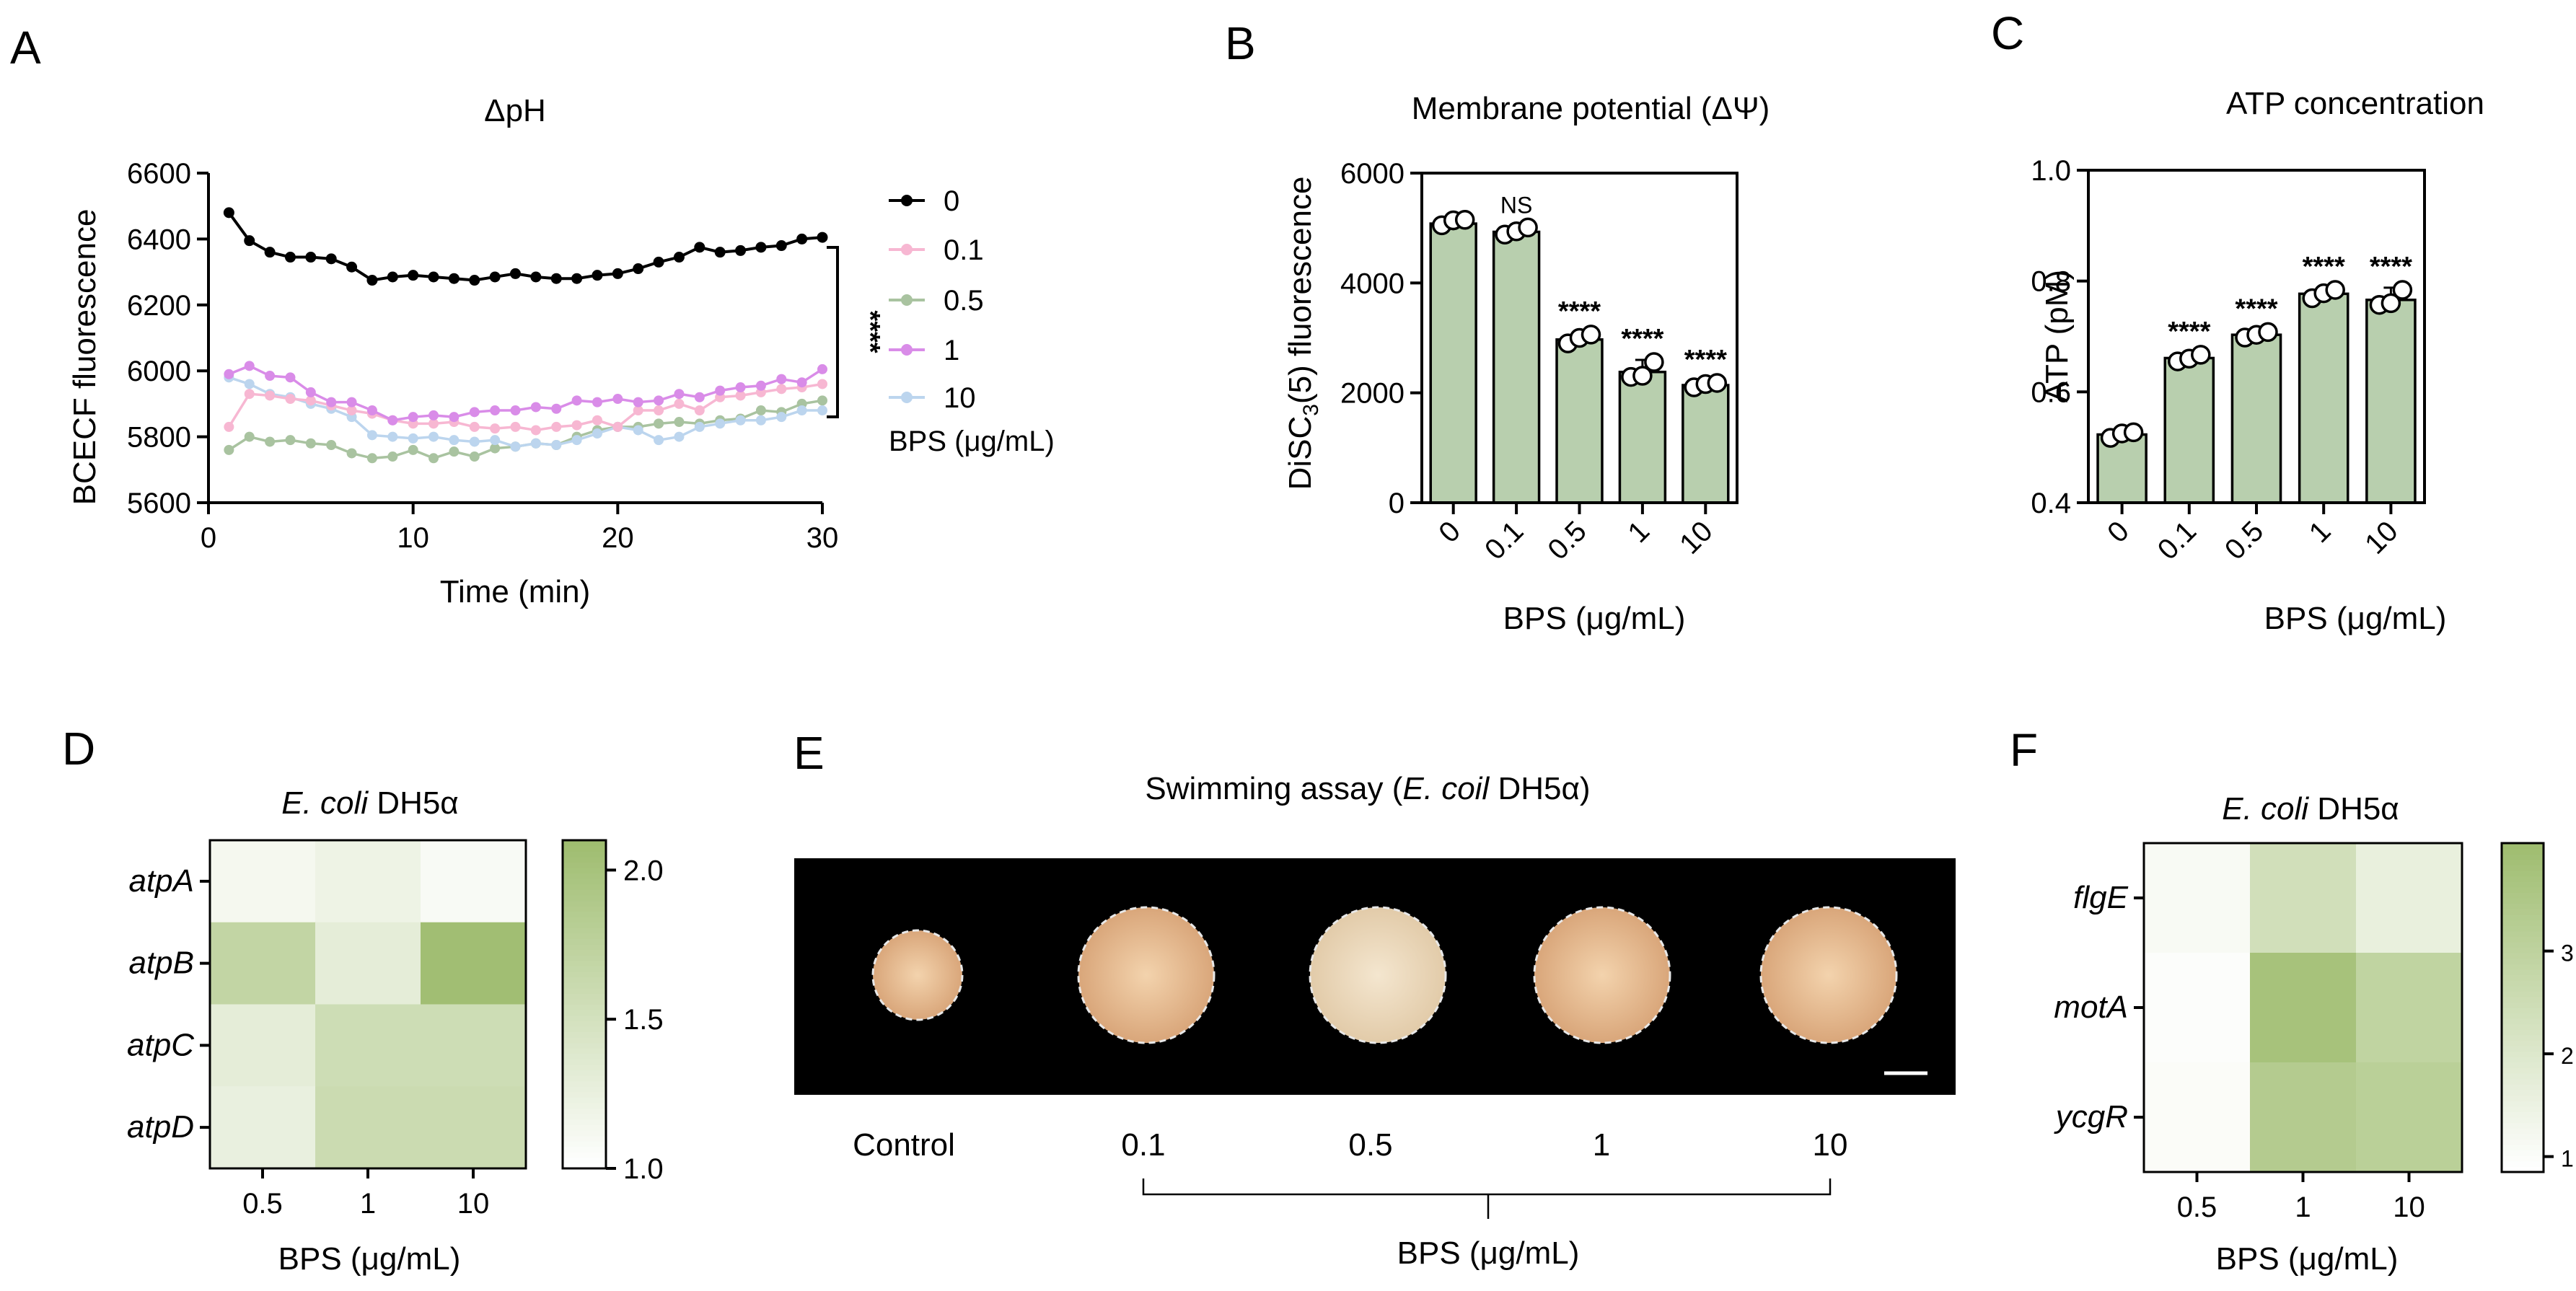 The width and height of the screenshot is (2576, 1291). I want to click on row-label: motA, so click(2091, 1007).